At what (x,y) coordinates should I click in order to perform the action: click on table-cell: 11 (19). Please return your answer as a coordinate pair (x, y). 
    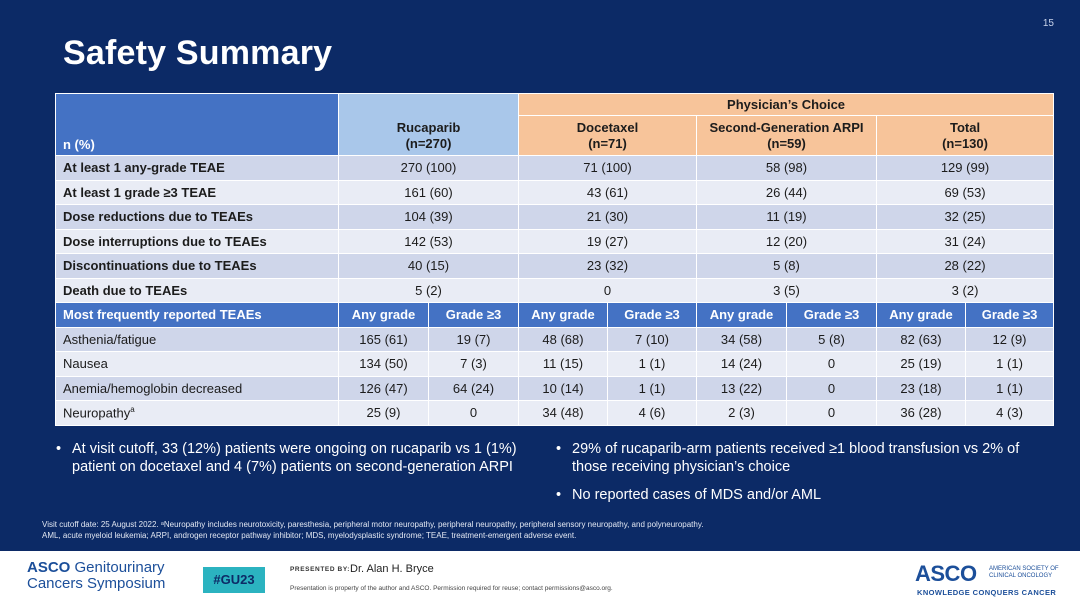
    Looking at the image, I should click on (787, 217).